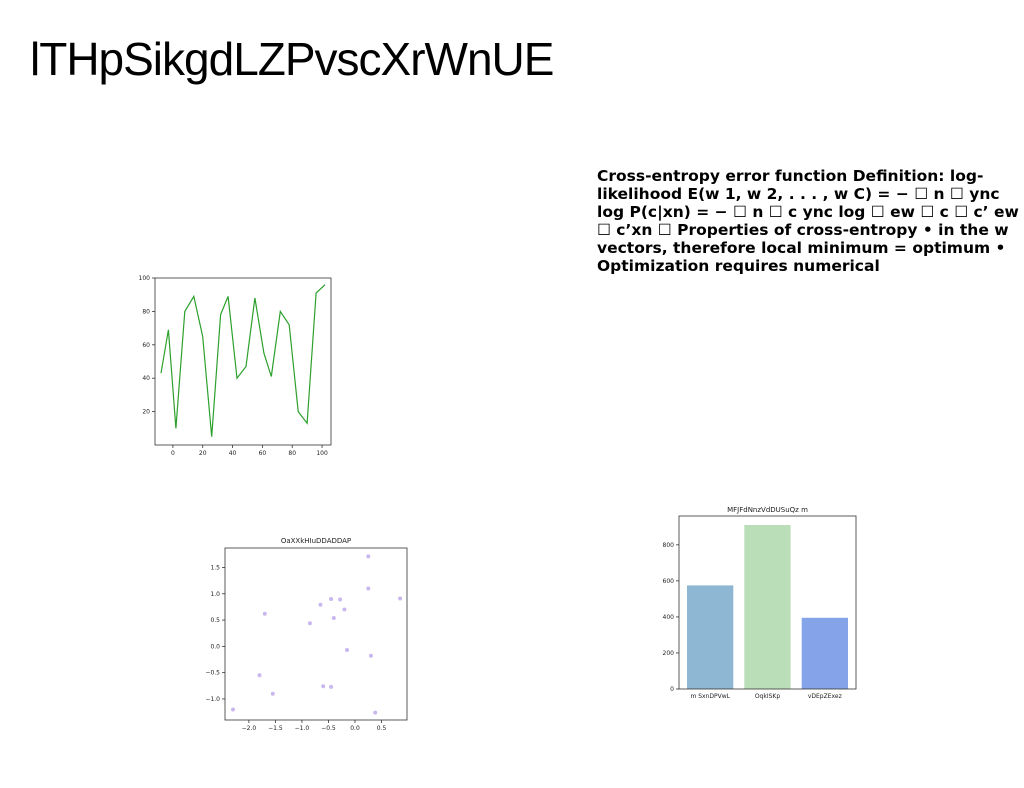  What do you see at coordinates (669, 617) in the screenshot?
I see `bar-chart-y-tick-label: 400` at bounding box center [669, 617].